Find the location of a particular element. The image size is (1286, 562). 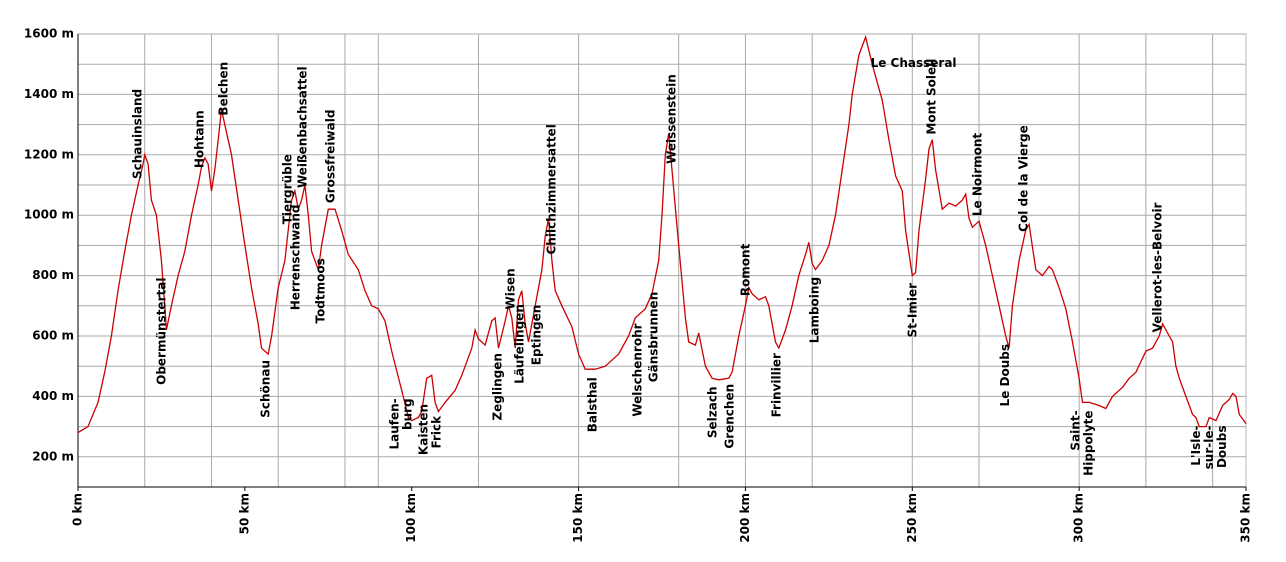

annotation: Le Doubs is located at coordinates (1005, 375).